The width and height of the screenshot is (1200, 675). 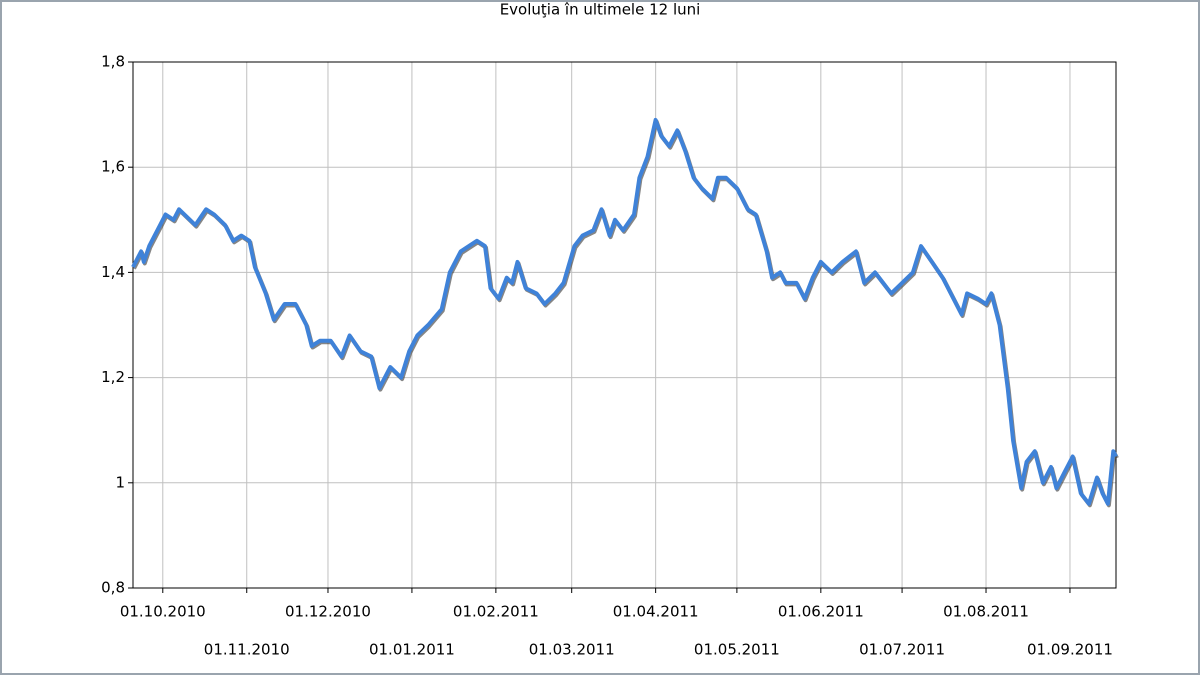 What do you see at coordinates (902, 650) in the screenshot?
I see `x-tick-label: 01.07.2011` at bounding box center [902, 650].